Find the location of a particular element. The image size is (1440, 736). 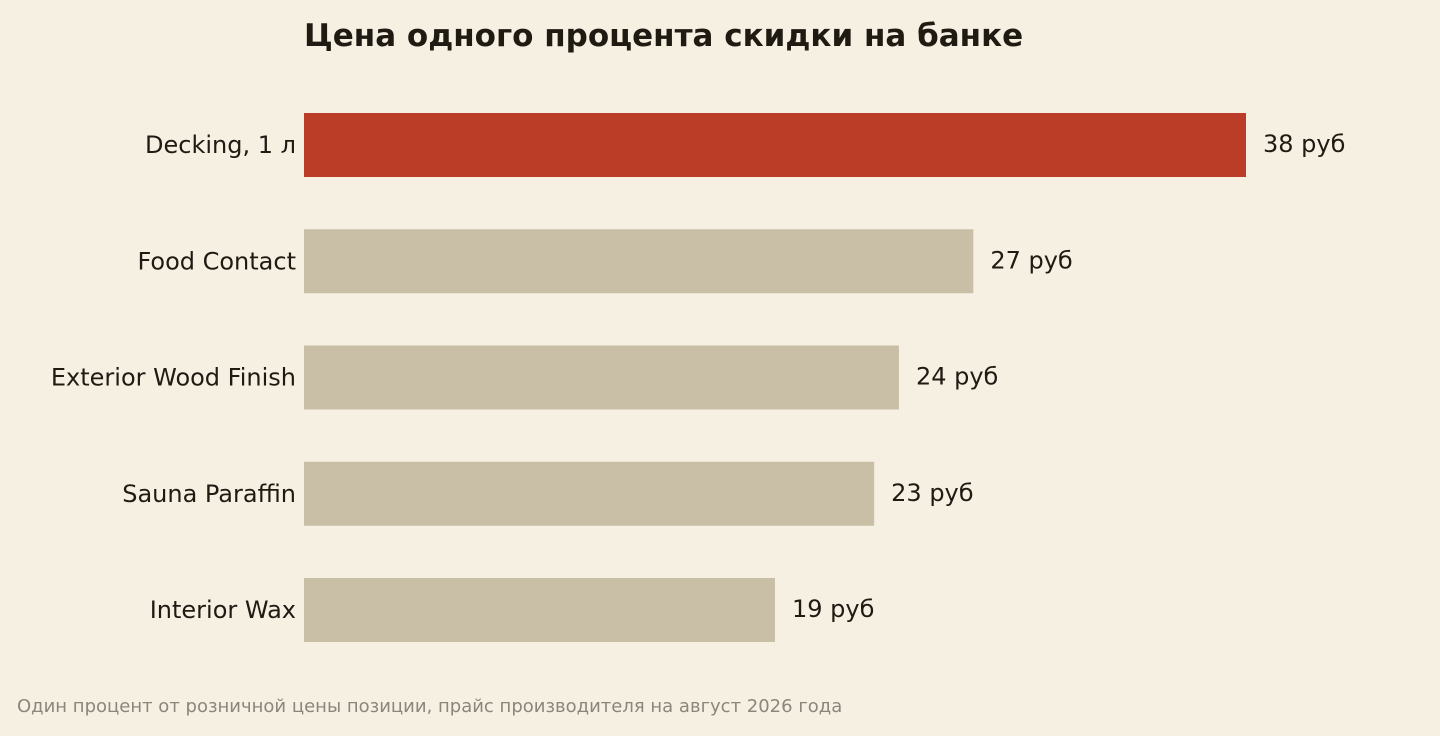

chart-title: Цена одного процента скидки на банке is located at coordinates (664, 36).